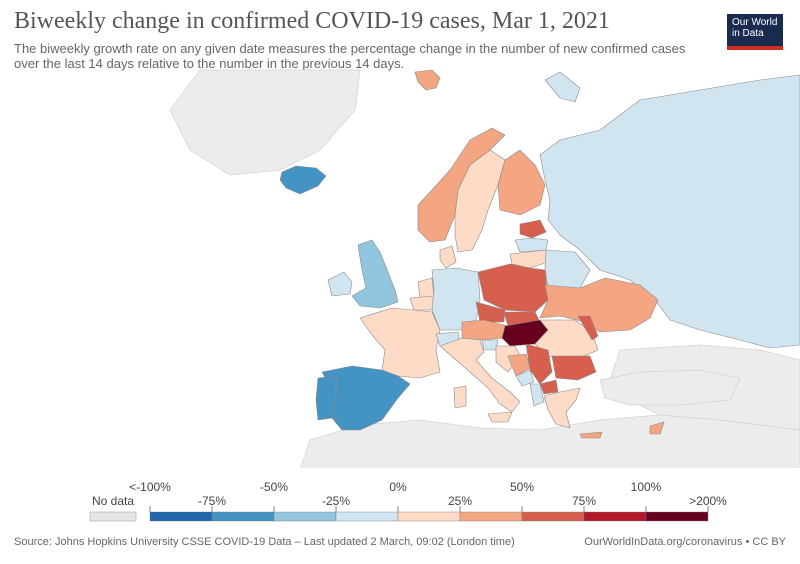 This screenshot has height=564, width=800. I want to click on map-region-denmark, so click(448, 257).